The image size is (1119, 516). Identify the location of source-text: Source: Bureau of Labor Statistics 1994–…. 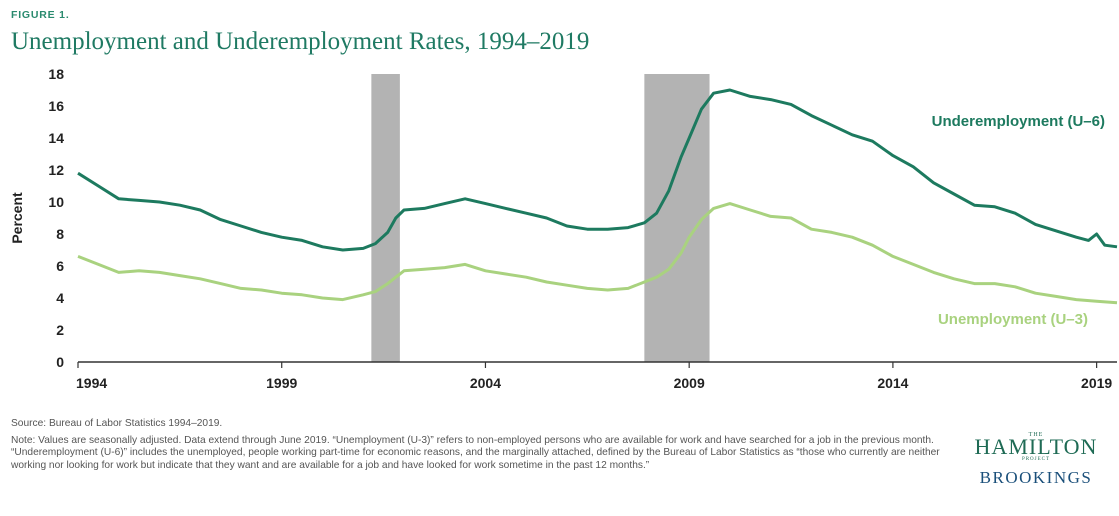
(117, 423).